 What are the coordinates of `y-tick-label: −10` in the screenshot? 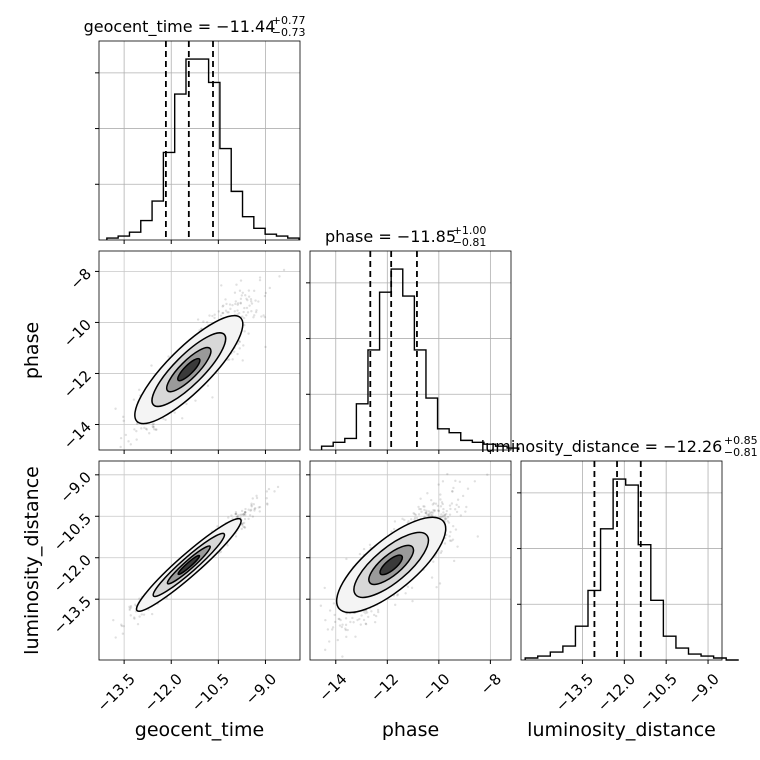 It's located at (77, 333).